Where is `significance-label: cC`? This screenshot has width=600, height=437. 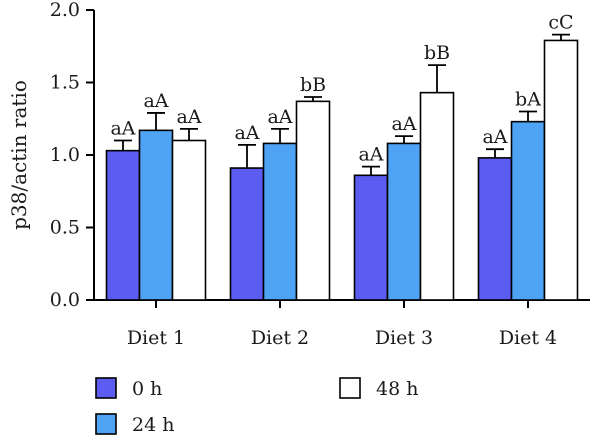 significance-label: cC is located at coordinates (560, 23).